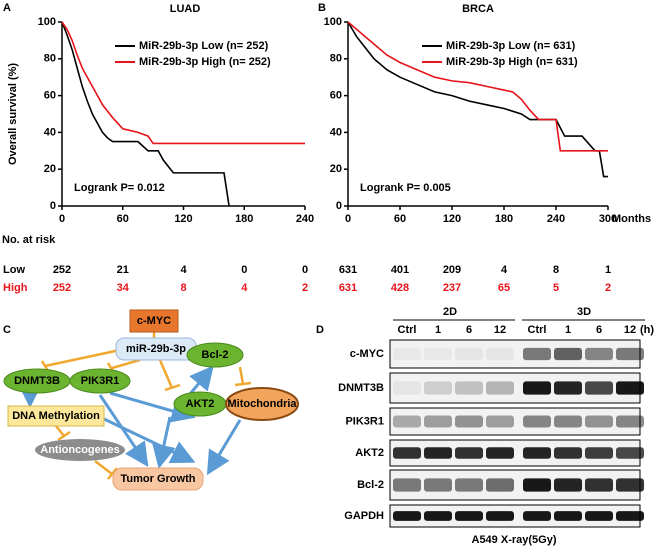  Describe the element at coordinates (608, 270) in the screenshot. I see `risk-count: 1` at that location.